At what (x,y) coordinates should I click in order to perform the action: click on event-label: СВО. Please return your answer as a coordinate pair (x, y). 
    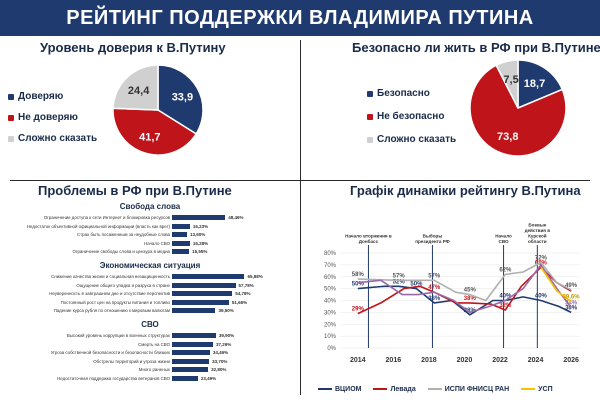
    Looking at the image, I should click on (504, 241).